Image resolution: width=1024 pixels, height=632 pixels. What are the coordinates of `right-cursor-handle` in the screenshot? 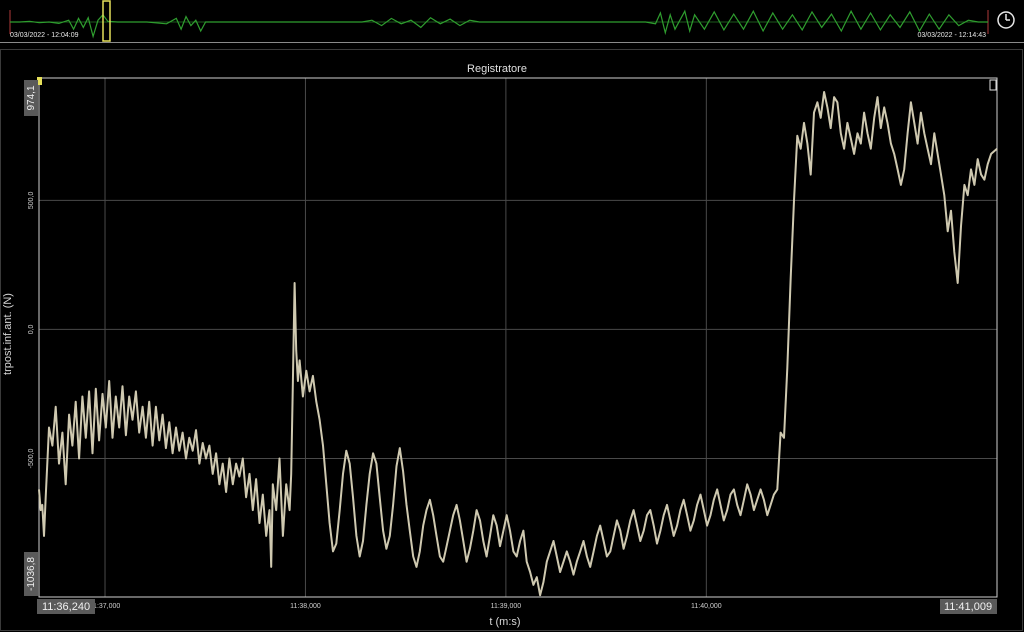 It's located at (993, 85).